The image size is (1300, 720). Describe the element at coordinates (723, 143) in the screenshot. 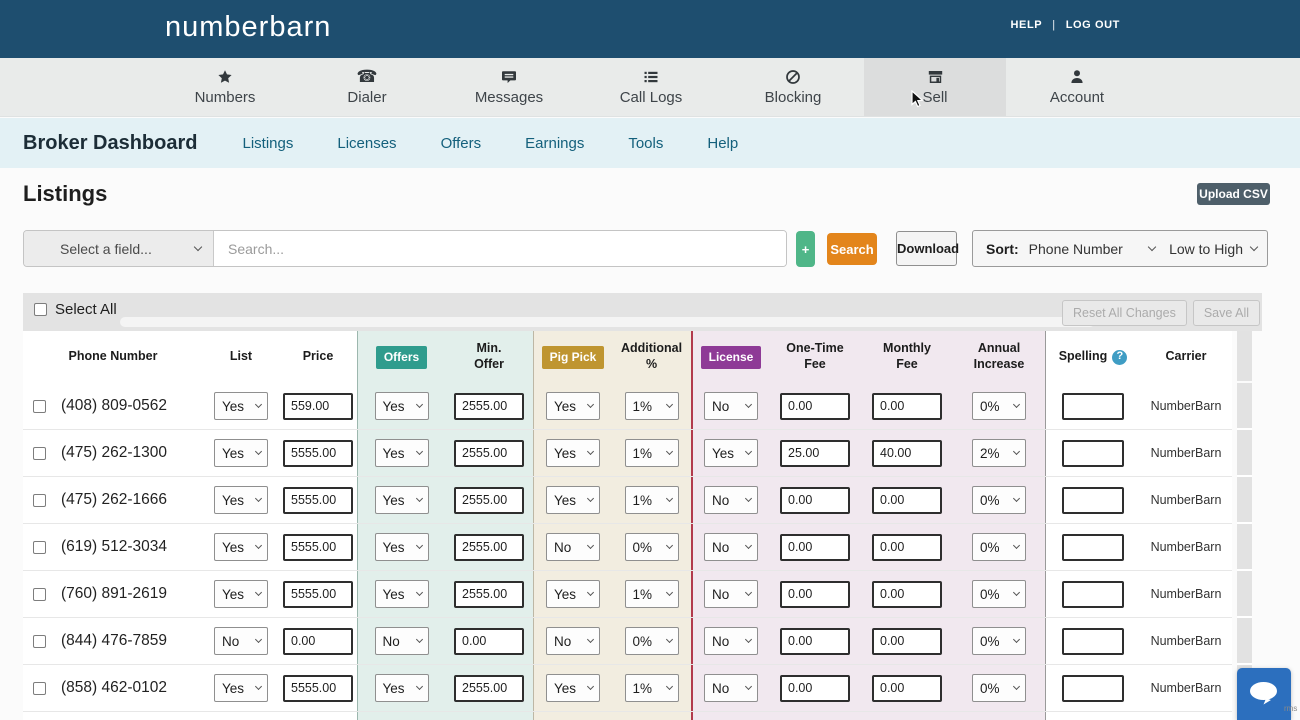

I see `broker-link-help: Help` at that location.